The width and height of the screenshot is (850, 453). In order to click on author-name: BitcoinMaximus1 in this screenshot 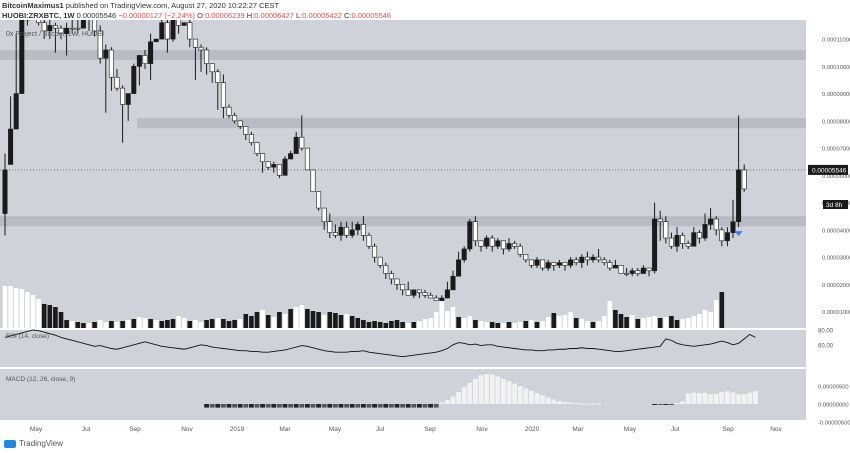, I will do `click(33, 5)`.